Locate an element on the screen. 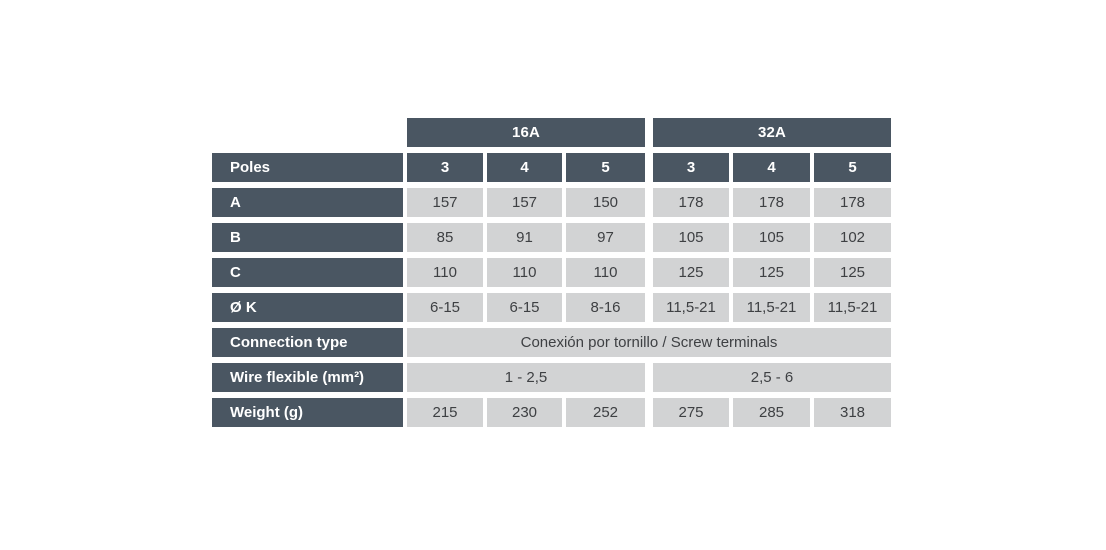 This screenshot has height=550, width=1106. row-label-weight: Weight (g) is located at coordinates (307, 412).